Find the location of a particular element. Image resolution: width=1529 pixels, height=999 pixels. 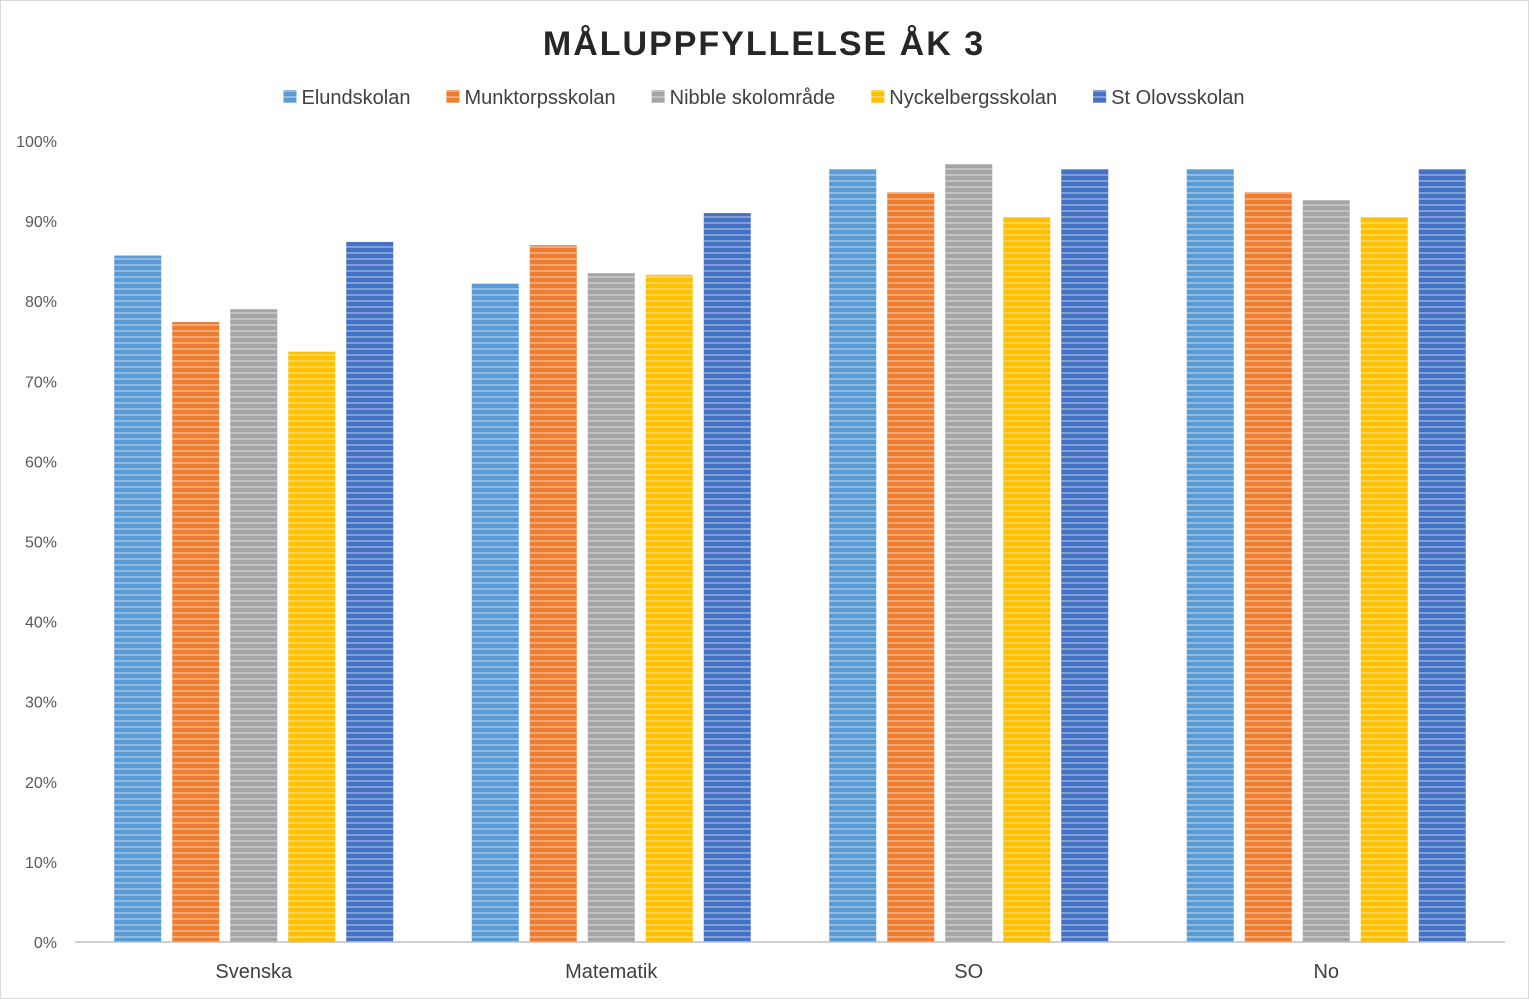

legend-label: Nyckelbergsskolan is located at coordinates (973, 98).